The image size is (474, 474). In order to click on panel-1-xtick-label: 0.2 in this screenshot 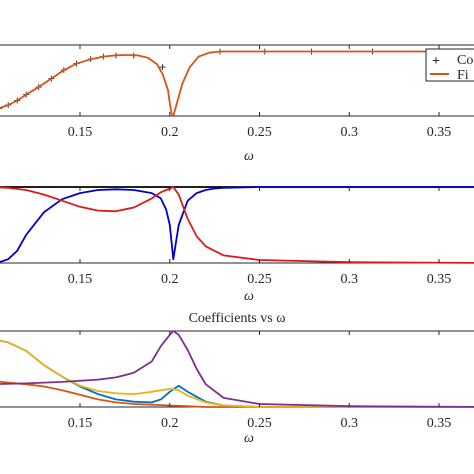, I will do `click(170, 132)`.